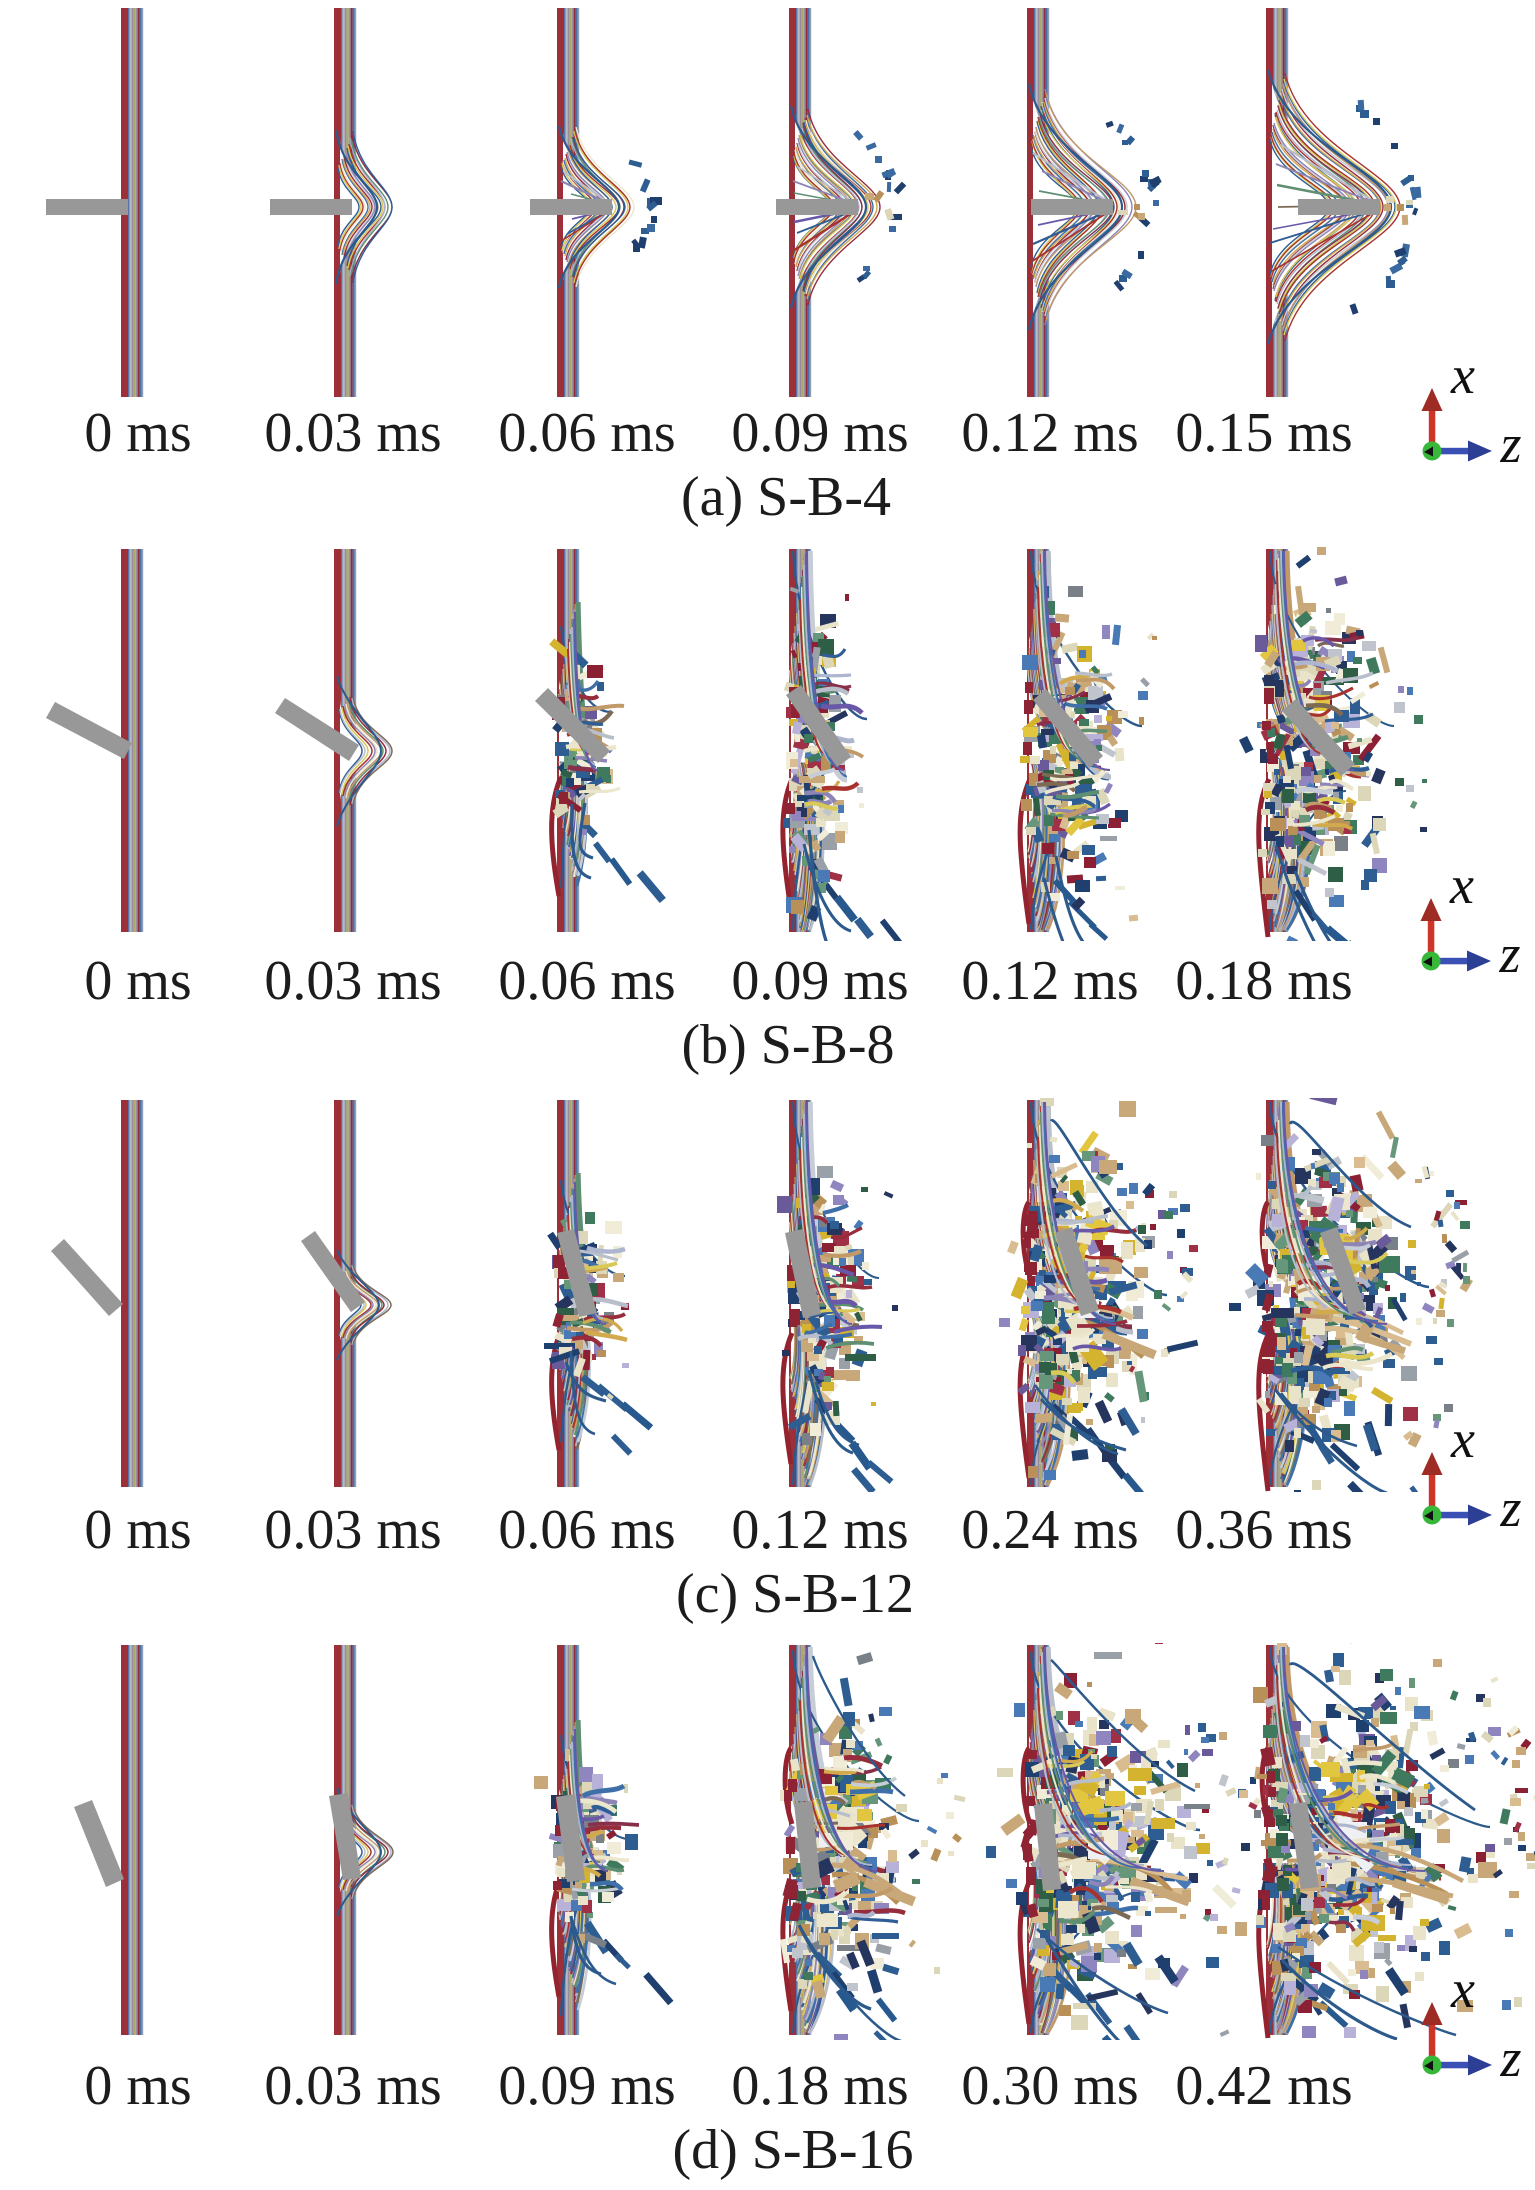  Describe the element at coordinates (792, 2150) in the screenshot. I see `svg-text: (d) S-B-16` at that location.